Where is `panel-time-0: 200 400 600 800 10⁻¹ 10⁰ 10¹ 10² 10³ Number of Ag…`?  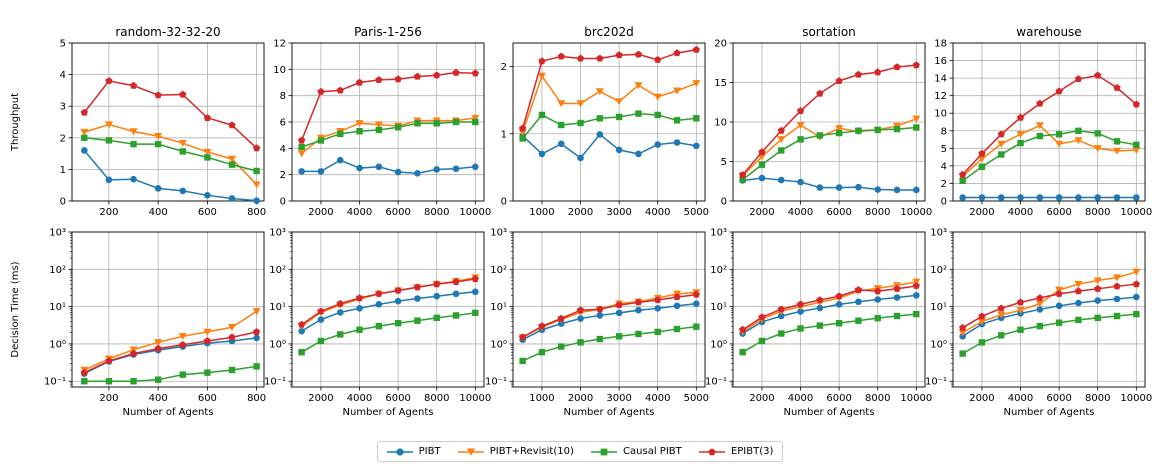
panel-time-0: 200 400 600 800 10⁻¹ 10⁰ 10¹ 10² 10³ Number of Ag… is located at coordinates (138, 323).